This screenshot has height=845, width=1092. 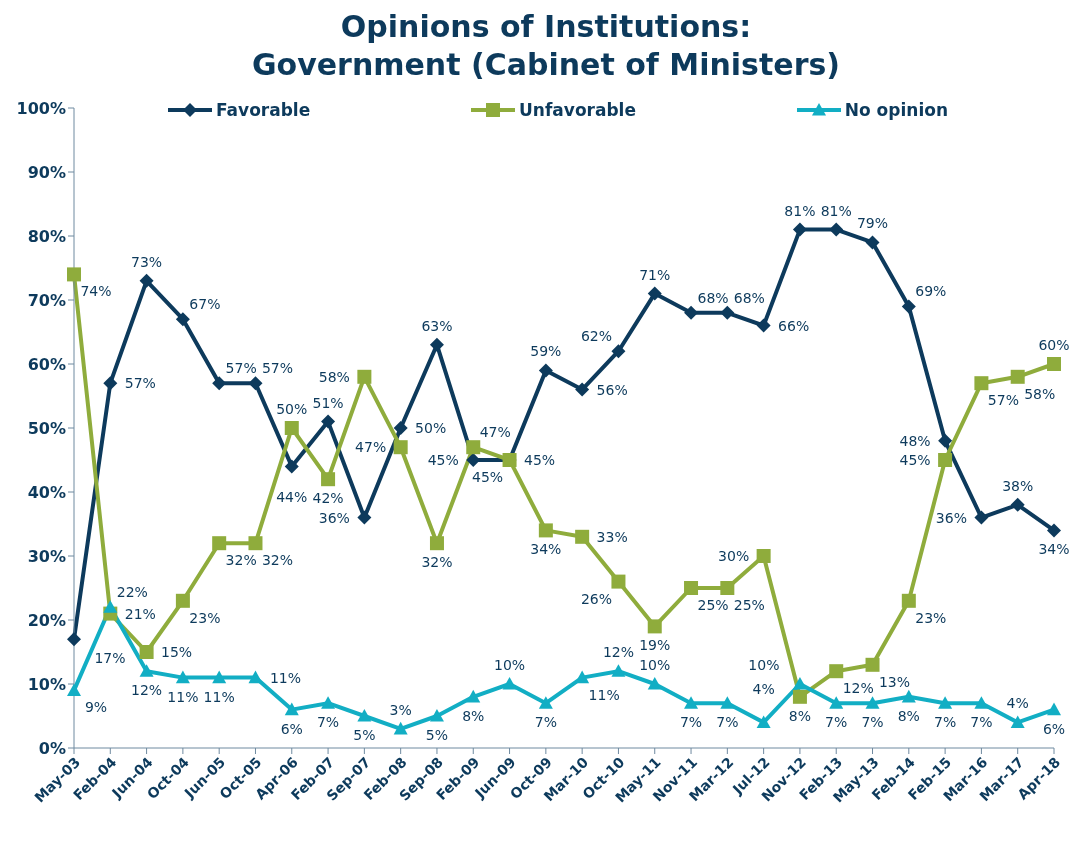 I want to click on y-tick-label: 80%, so click(x=46, y=236).